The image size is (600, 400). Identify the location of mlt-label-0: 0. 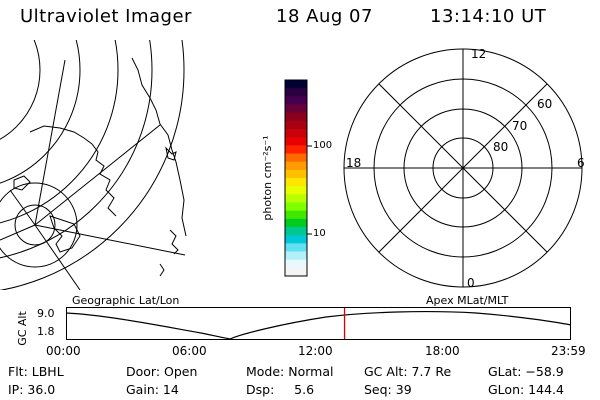
(471, 283).